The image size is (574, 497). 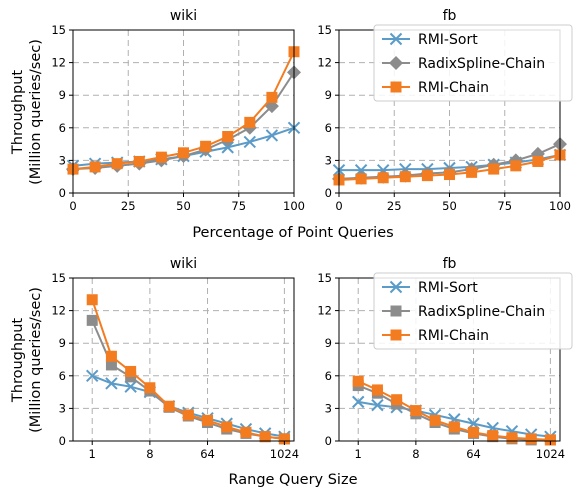 What do you see at coordinates (377, 405) in the screenshot?
I see `panel-3-series-0-point-1-b` at bounding box center [377, 405].